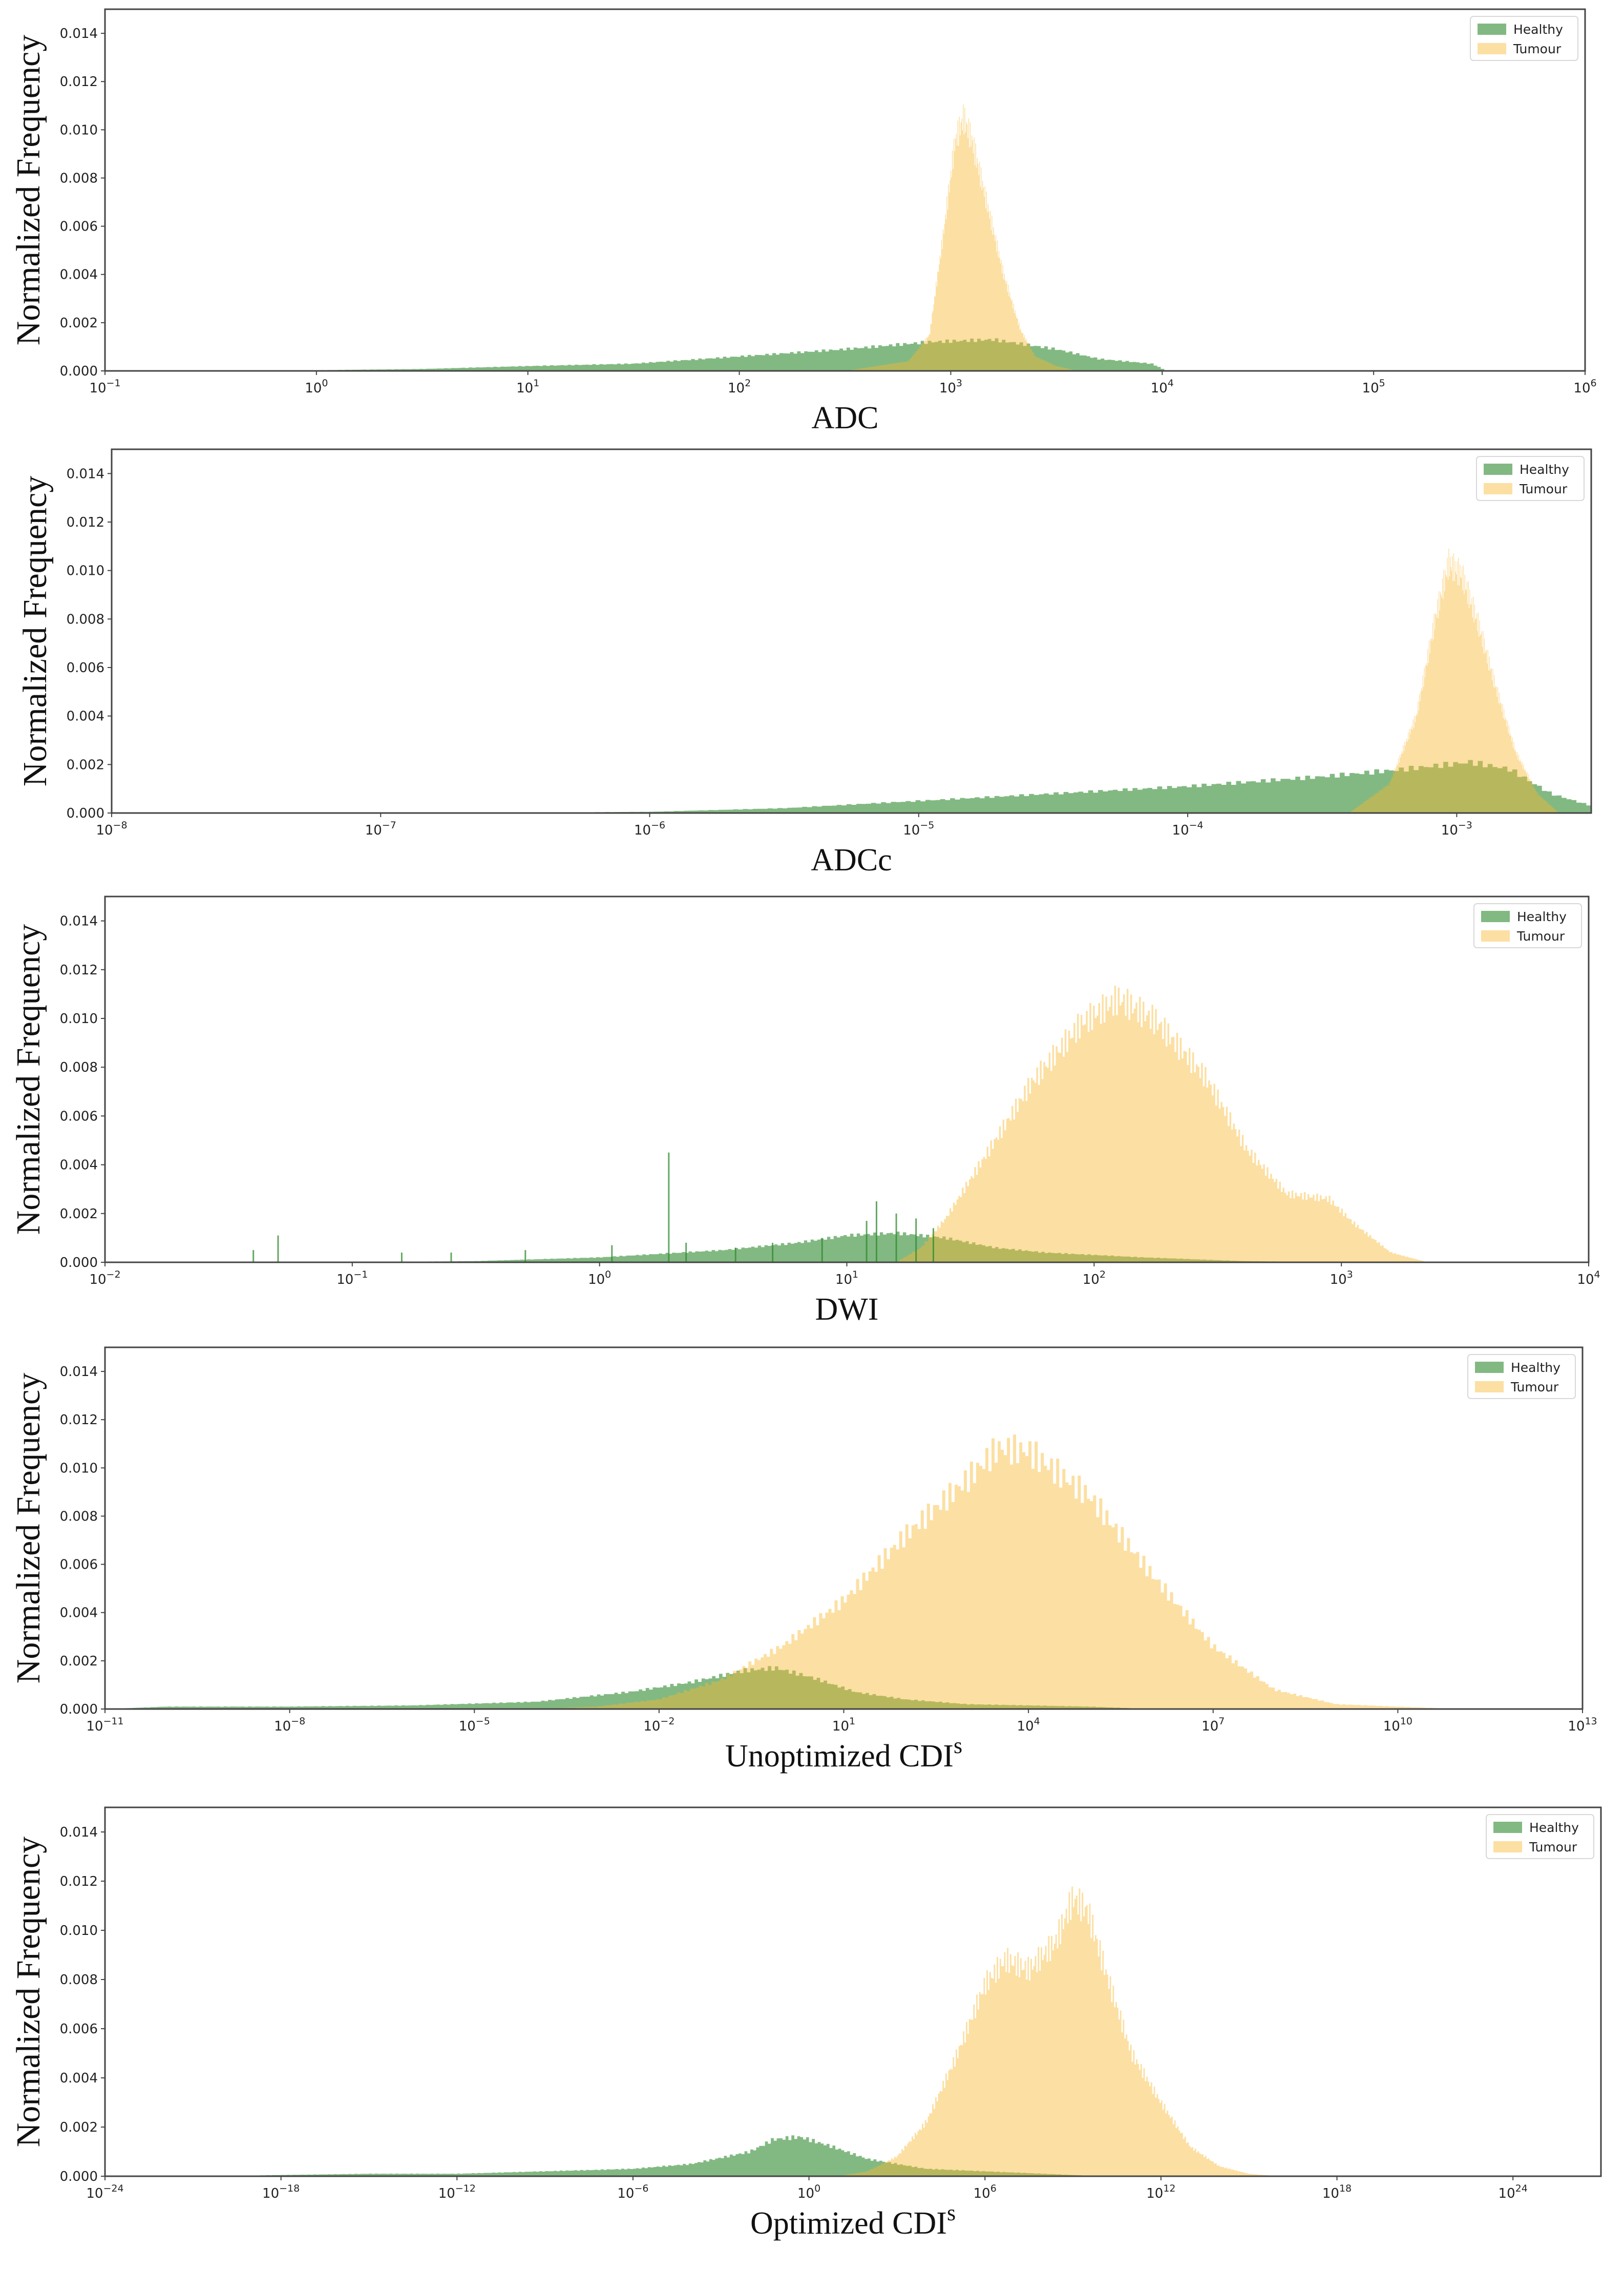 This screenshot has height=2271, width=1624. What do you see at coordinates (817, 2188) in the screenshot?
I see `x-tick-exponent: 0` at bounding box center [817, 2188].